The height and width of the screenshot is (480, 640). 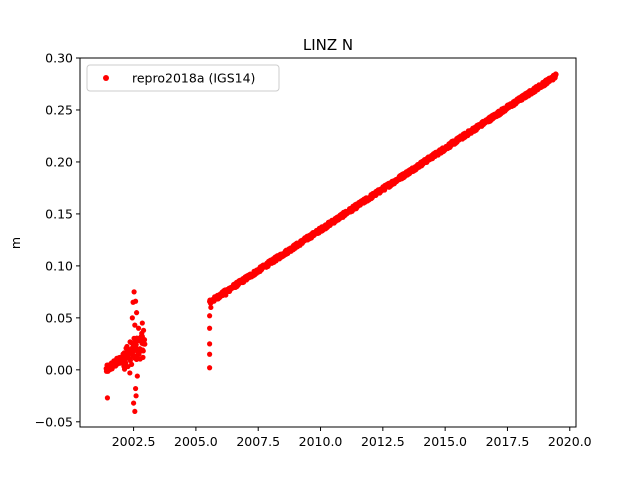 What do you see at coordinates (59, 317) in the screenshot?
I see `y-tick-label: 0.05` at bounding box center [59, 317].